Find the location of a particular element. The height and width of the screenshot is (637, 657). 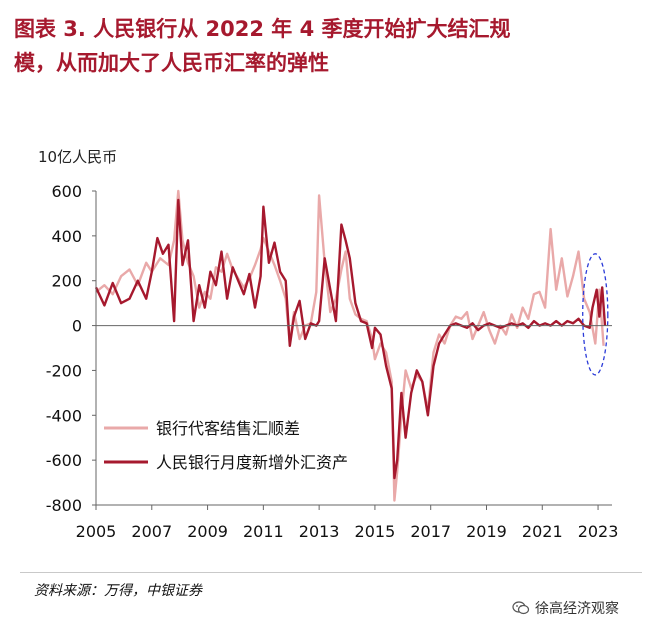

y-tick-label: -200 is located at coordinates (64, 370).